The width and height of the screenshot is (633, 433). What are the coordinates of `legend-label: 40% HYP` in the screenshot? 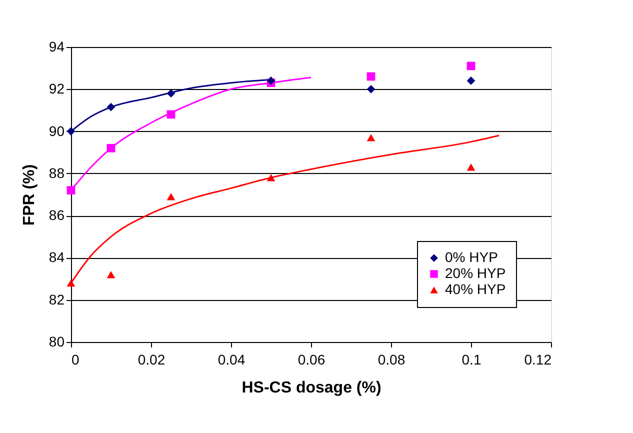 It's located at (475, 289).